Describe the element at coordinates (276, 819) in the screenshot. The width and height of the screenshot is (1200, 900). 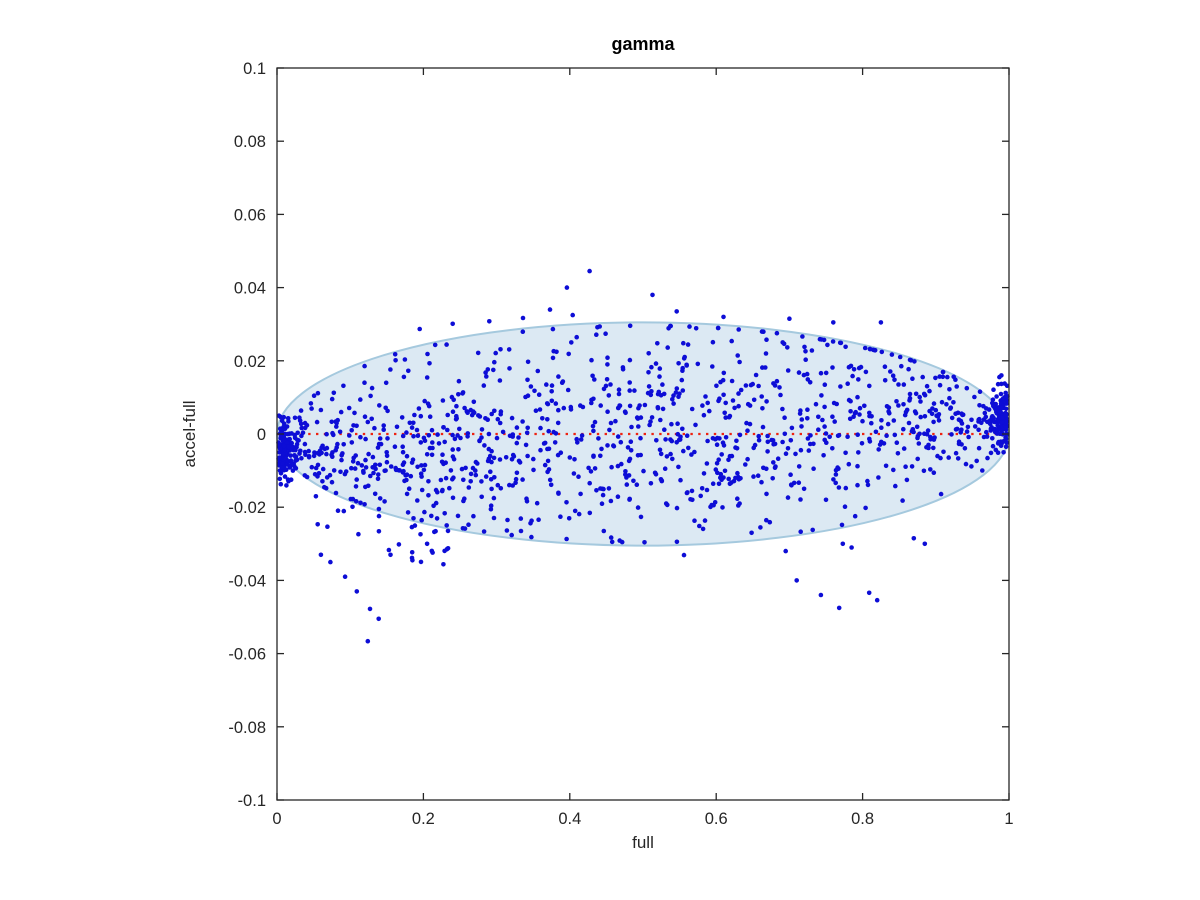
I see `x-tick-label: 0` at that location.